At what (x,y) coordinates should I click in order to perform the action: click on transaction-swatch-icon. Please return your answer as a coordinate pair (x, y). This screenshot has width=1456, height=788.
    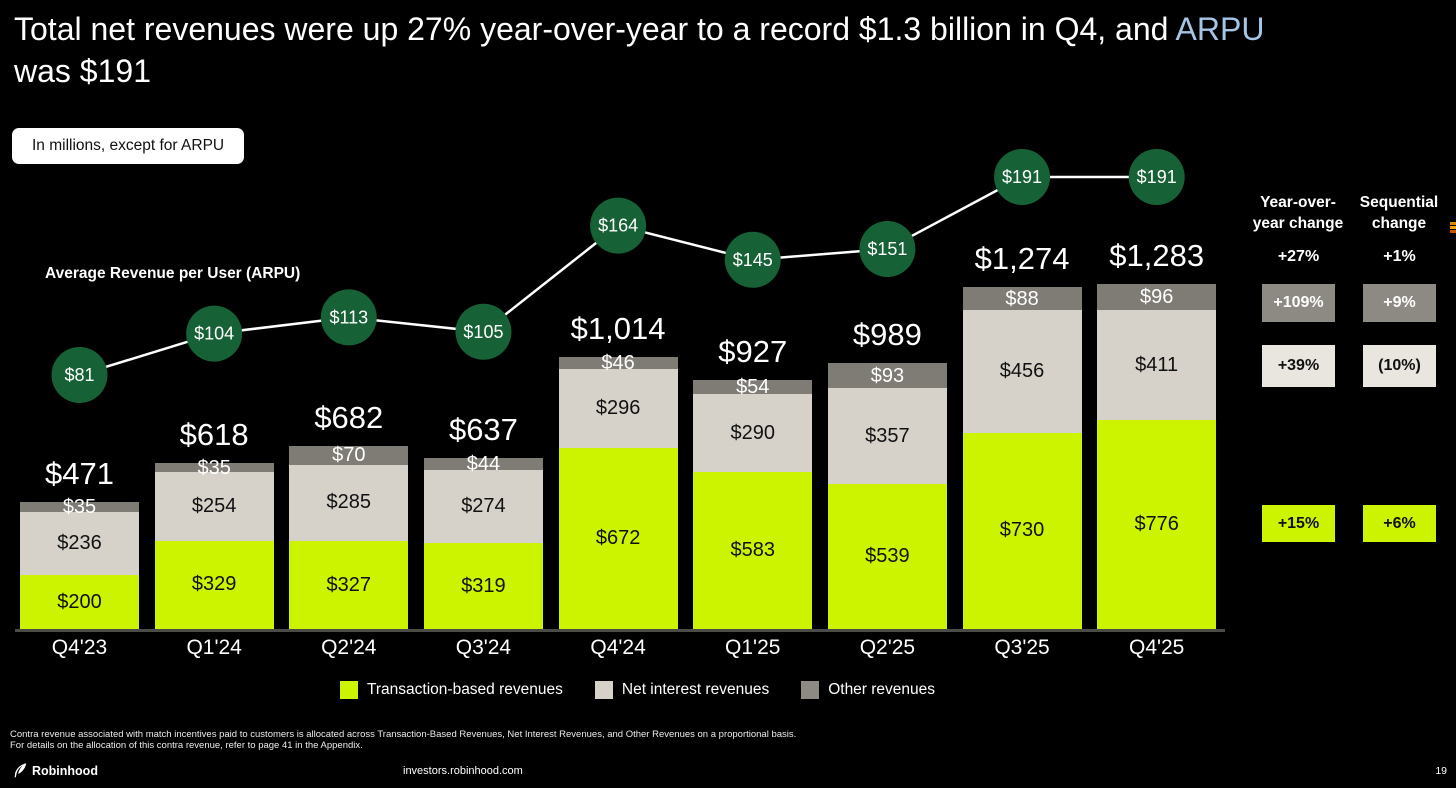
    Looking at the image, I should click on (349, 690).